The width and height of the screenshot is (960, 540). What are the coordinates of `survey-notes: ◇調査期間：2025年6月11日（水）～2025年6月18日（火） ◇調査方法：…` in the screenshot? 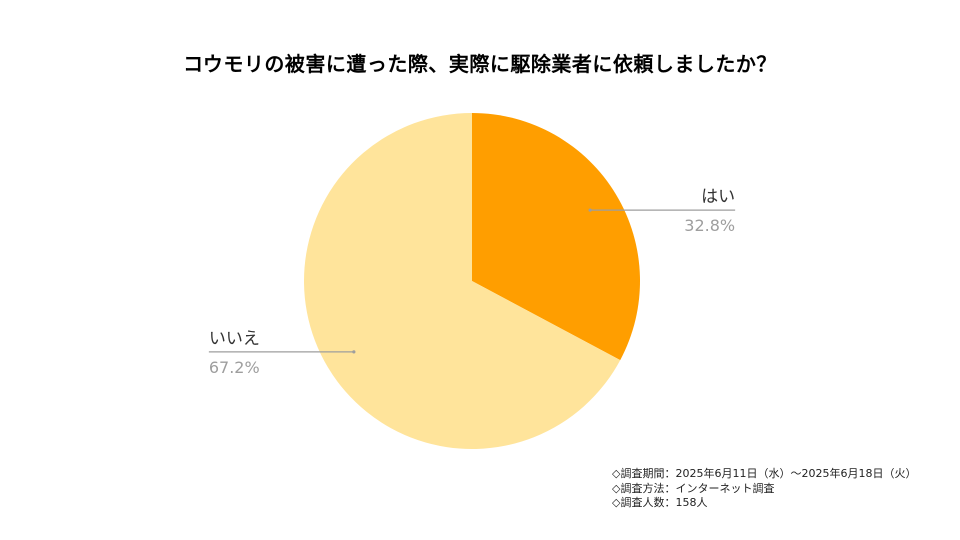 It's located at (764, 489).